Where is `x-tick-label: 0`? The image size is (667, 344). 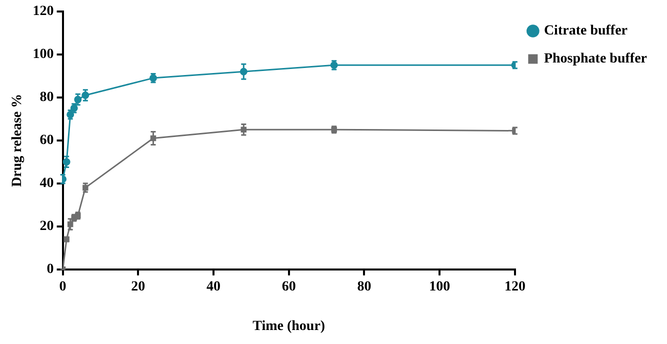 x-tick-label: 0 is located at coordinates (62, 286).